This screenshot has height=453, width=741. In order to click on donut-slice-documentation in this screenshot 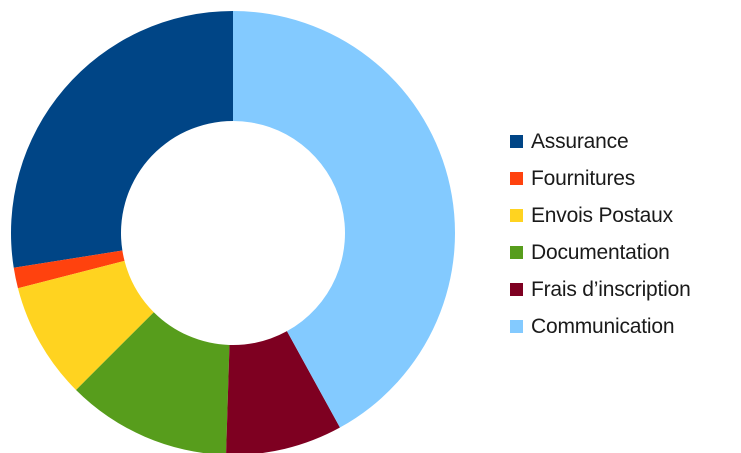, I will do `click(153, 382)`.